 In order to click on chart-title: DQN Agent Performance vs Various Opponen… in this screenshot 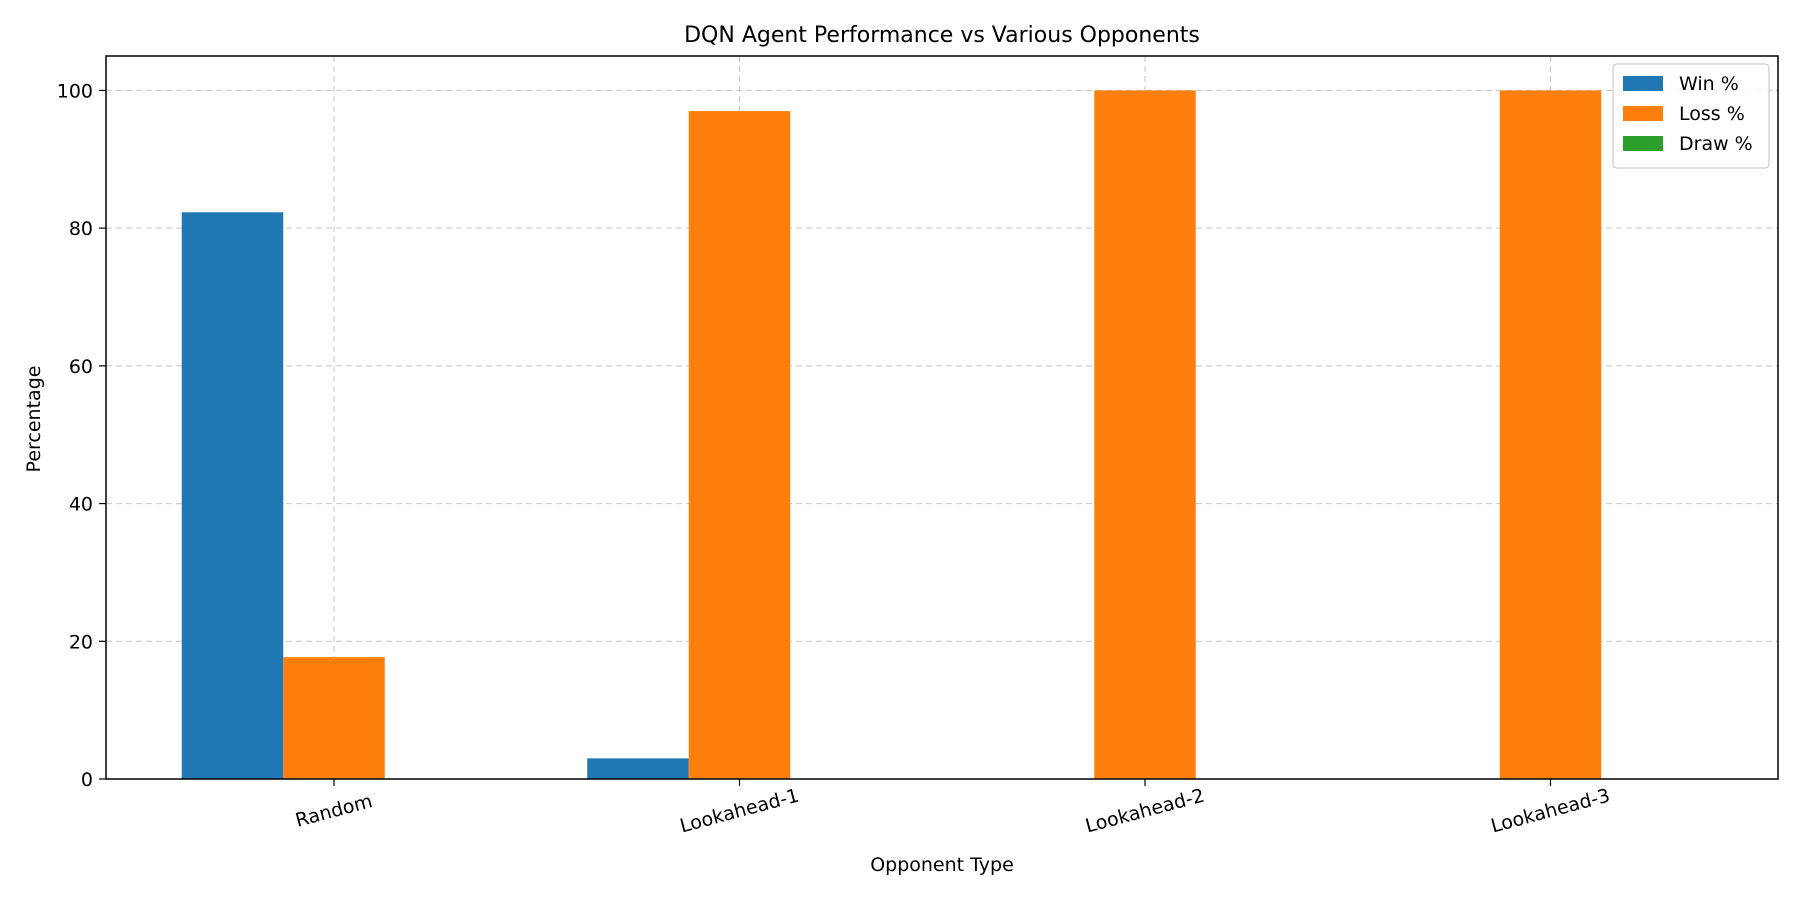, I will do `click(942, 35)`.